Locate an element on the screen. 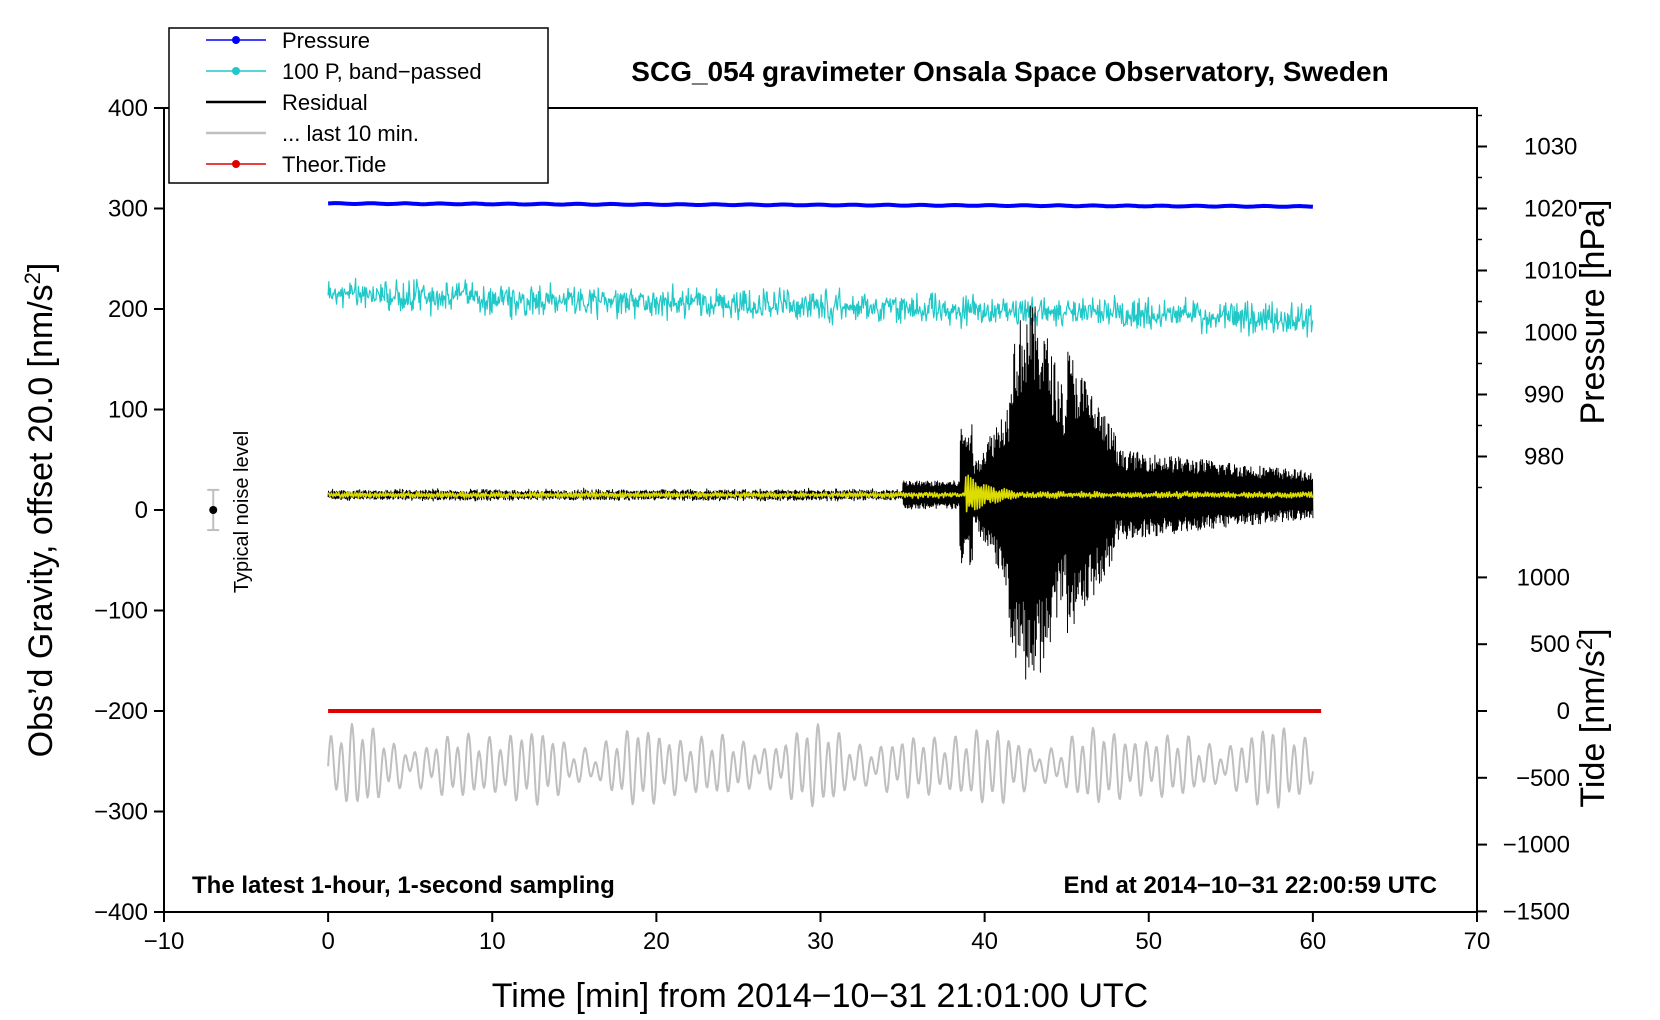 The height and width of the screenshot is (1020, 1660). tide-tick-label: 500 is located at coordinates (1550, 644).